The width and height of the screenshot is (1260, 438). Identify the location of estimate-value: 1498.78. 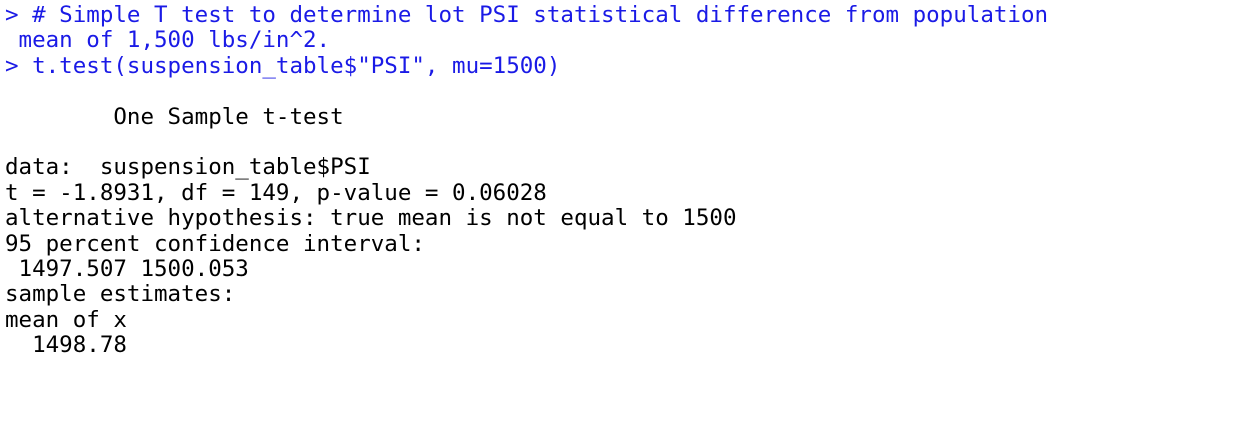
(73, 346).